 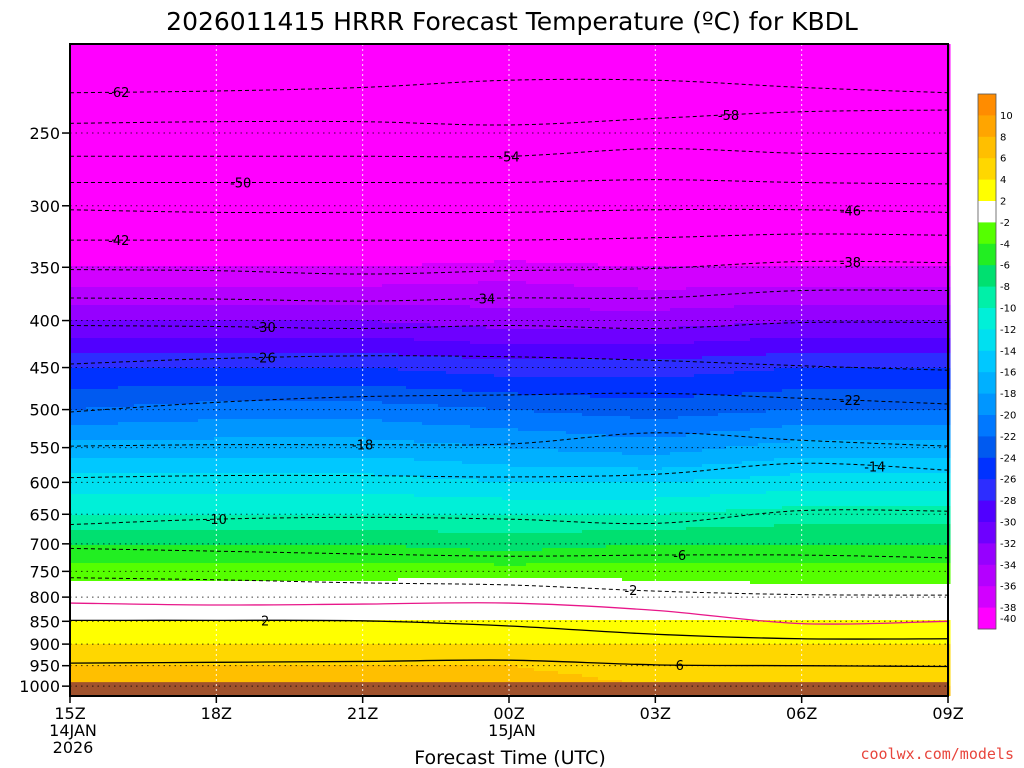 I want to click on credit-link: coolwx.com/models, so click(x=937, y=754).